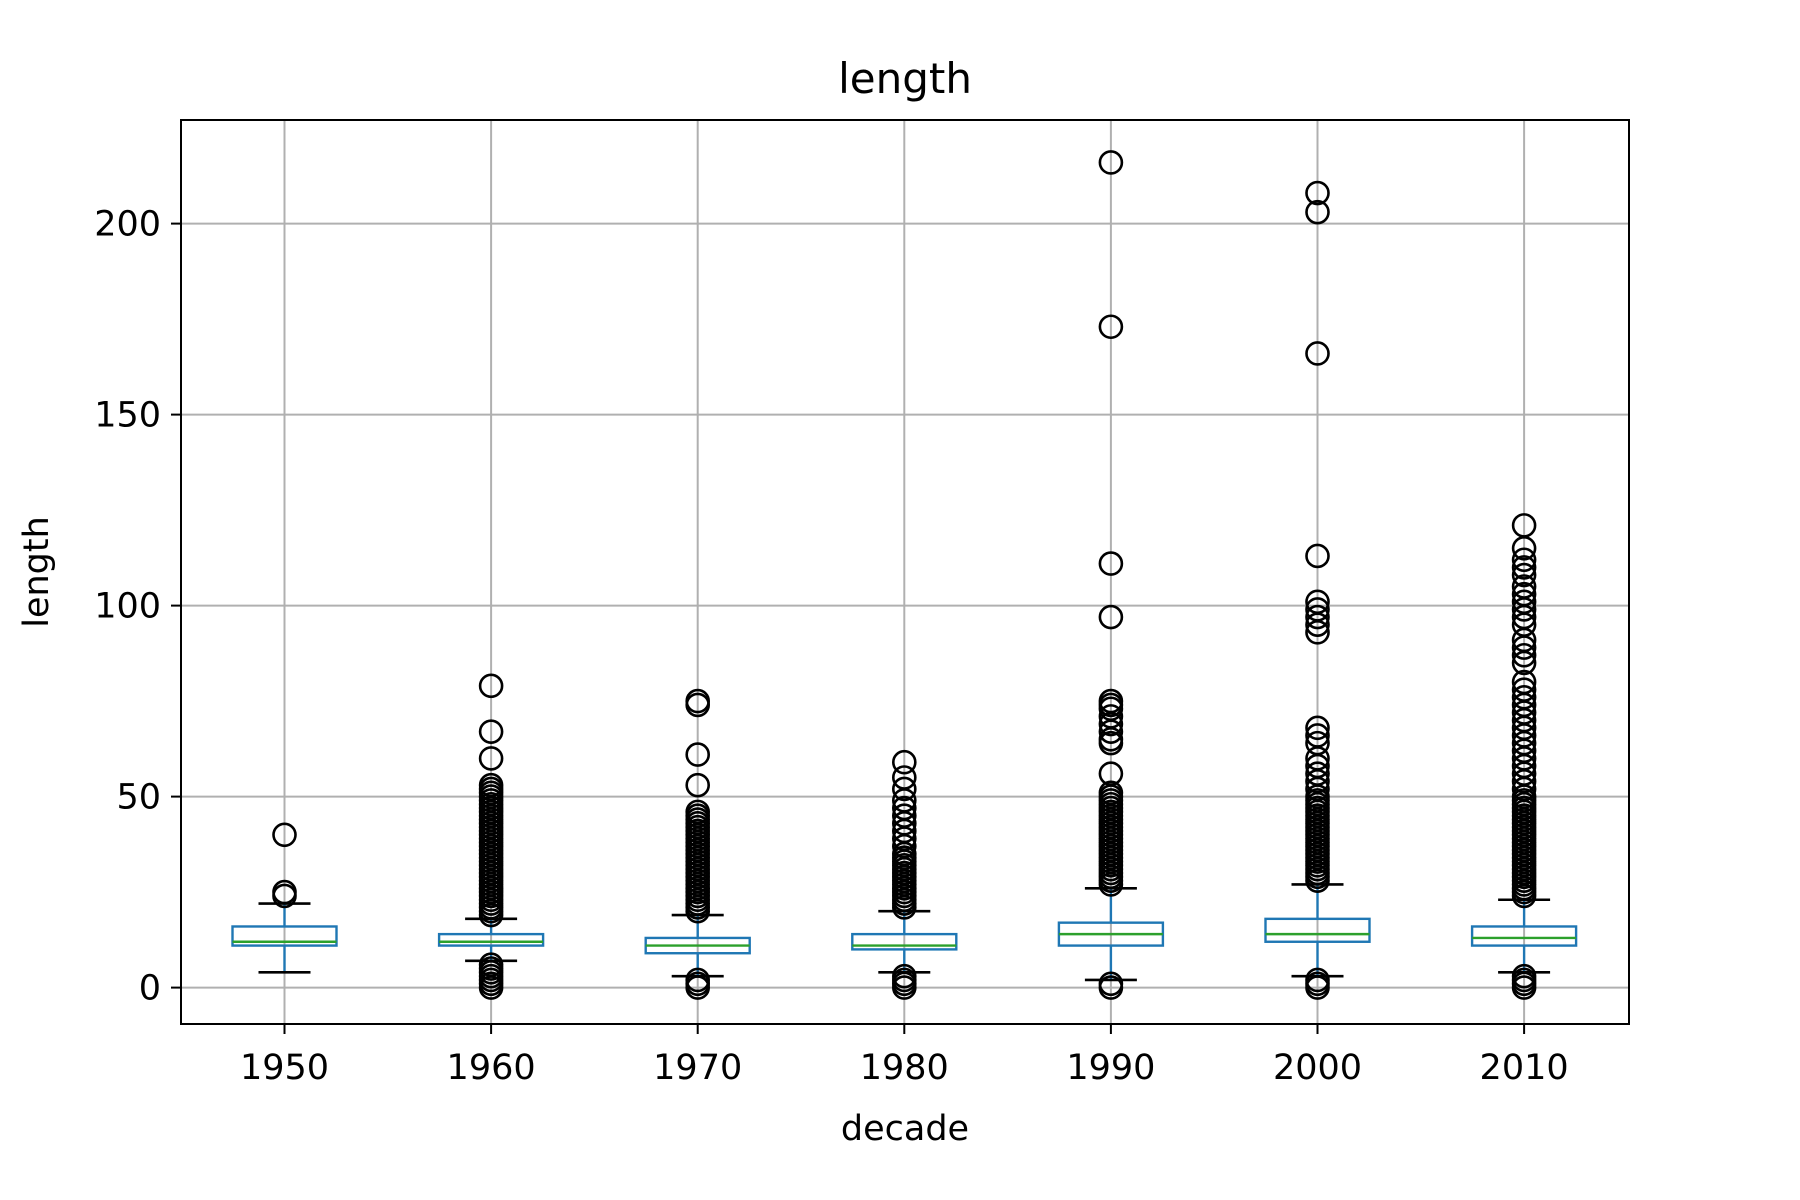  Describe the element at coordinates (491, 836) in the screenshot. I see `box-group-1960` at that location.